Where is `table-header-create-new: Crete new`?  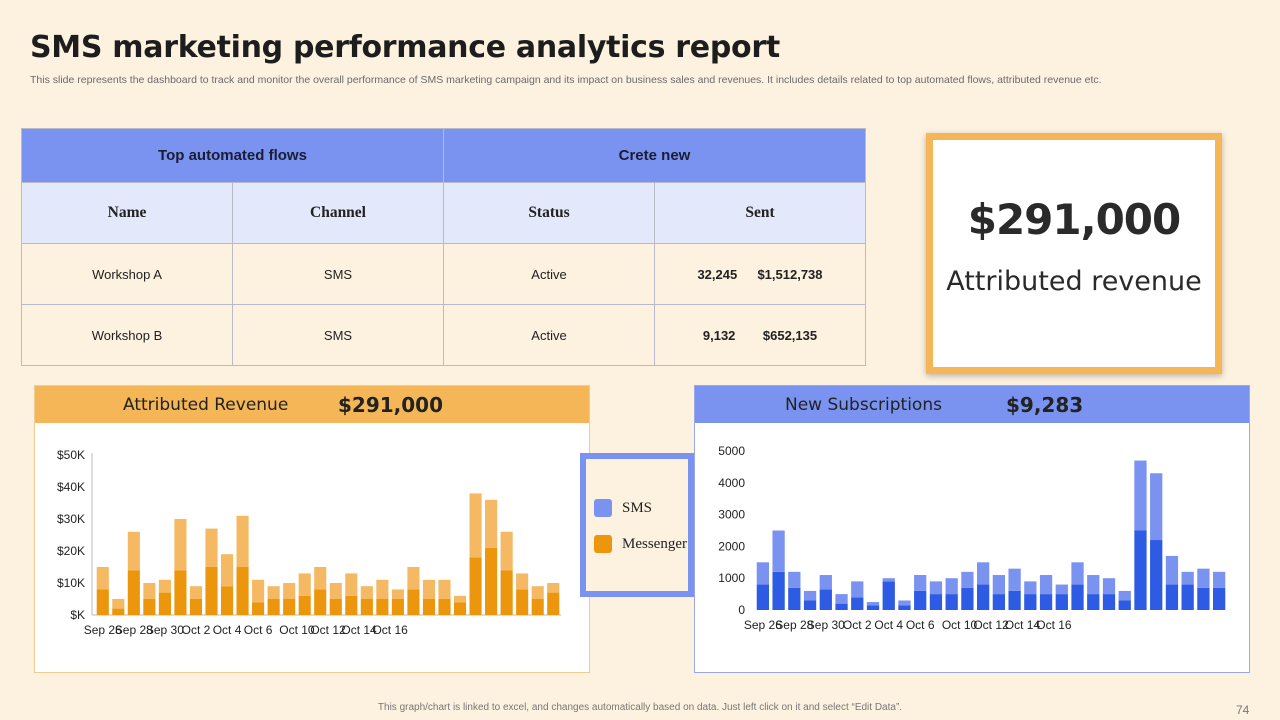
table-header-create-new: Crete new is located at coordinates (654, 155).